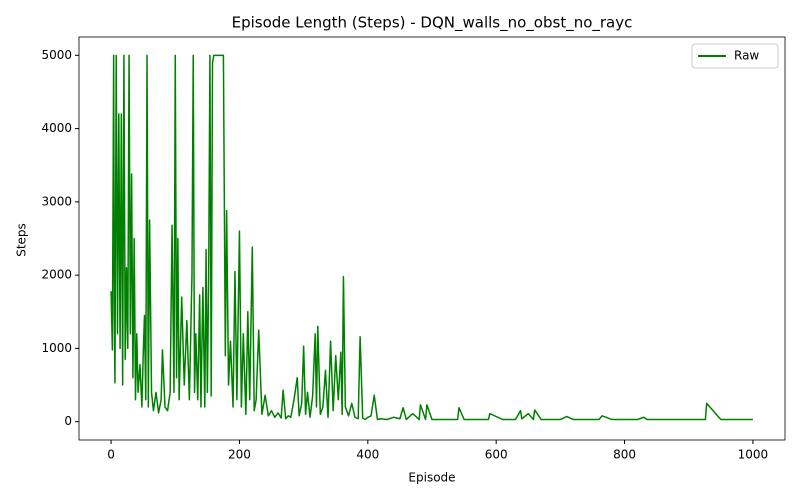 This screenshot has width=800, height=504. What do you see at coordinates (22, 240) in the screenshot?
I see `y-axis-label: Steps` at bounding box center [22, 240].